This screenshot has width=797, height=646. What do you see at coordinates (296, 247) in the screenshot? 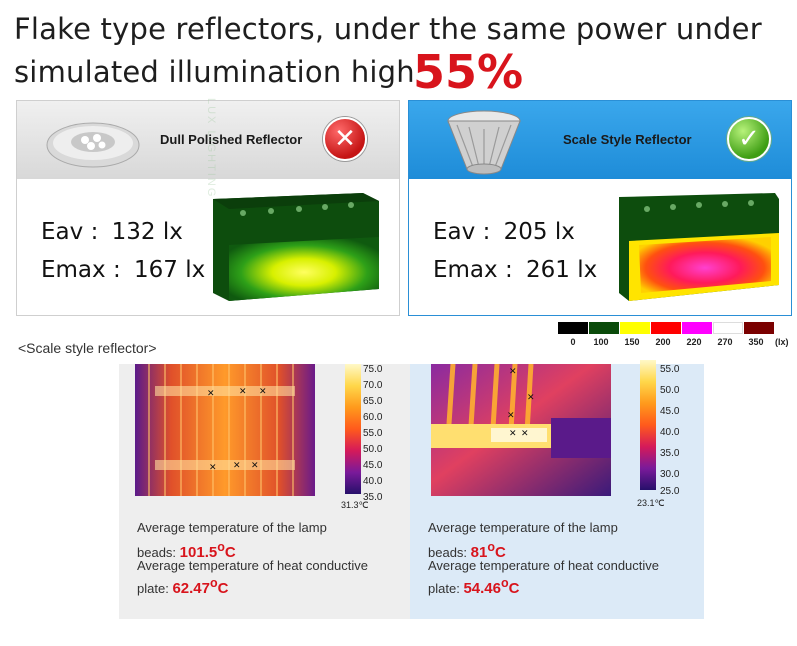
I see `illuminance-simulation-left` at bounding box center [296, 247].